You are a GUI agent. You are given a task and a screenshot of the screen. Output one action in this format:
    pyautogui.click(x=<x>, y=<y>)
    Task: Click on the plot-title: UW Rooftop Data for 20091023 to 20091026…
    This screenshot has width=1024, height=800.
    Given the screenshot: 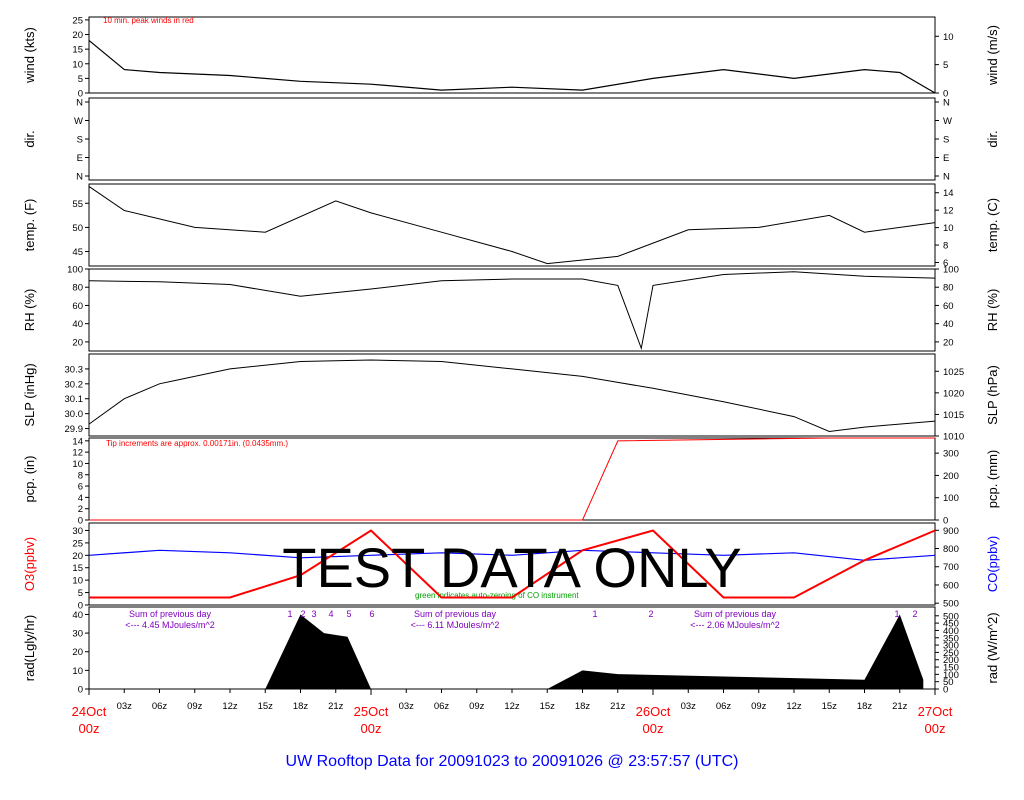 What is the action you would take?
    pyautogui.click(x=512, y=761)
    